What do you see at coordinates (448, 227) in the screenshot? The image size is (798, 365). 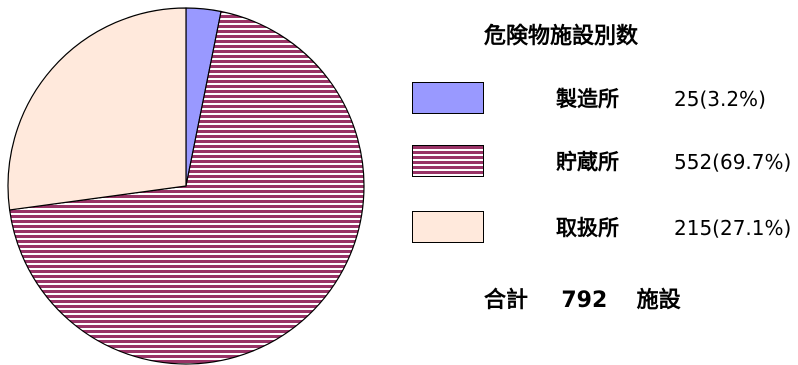 I see `legend-swatch-handling` at bounding box center [448, 227].